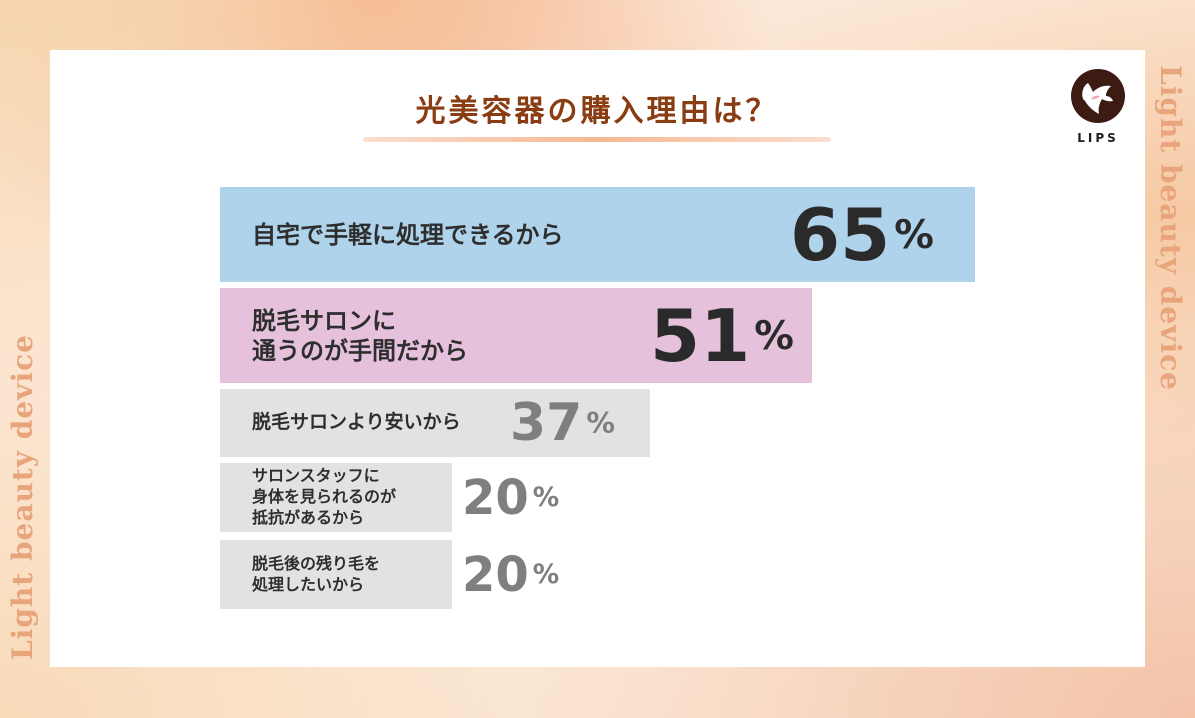  What do you see at coordinates (324, 320) in the screenshot?
I see `bar-label-line: 脱毛サロンに` at bounding box center [324, 320].